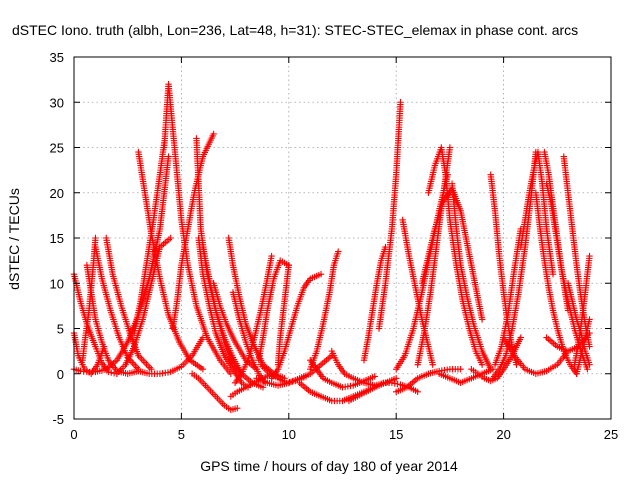 Image resolution: width=640 pixels, height=480 pixels. Describe the element at coordinates (57, 148) in the screenshot. I see `y-tick-label: 25` at that location.